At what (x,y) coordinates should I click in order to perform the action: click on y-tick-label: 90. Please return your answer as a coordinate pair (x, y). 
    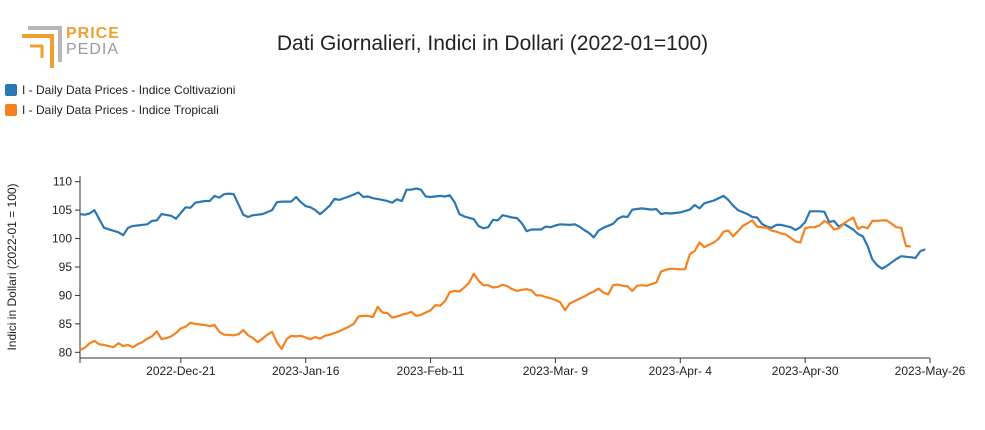
    Looking at the image, I should click on (66, 295).